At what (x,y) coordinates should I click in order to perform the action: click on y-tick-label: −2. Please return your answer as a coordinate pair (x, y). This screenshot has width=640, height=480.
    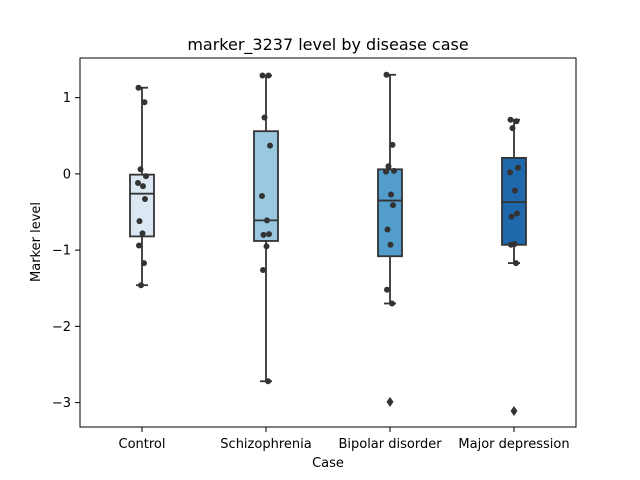
    Looking at the image, I should click on (61, 327).